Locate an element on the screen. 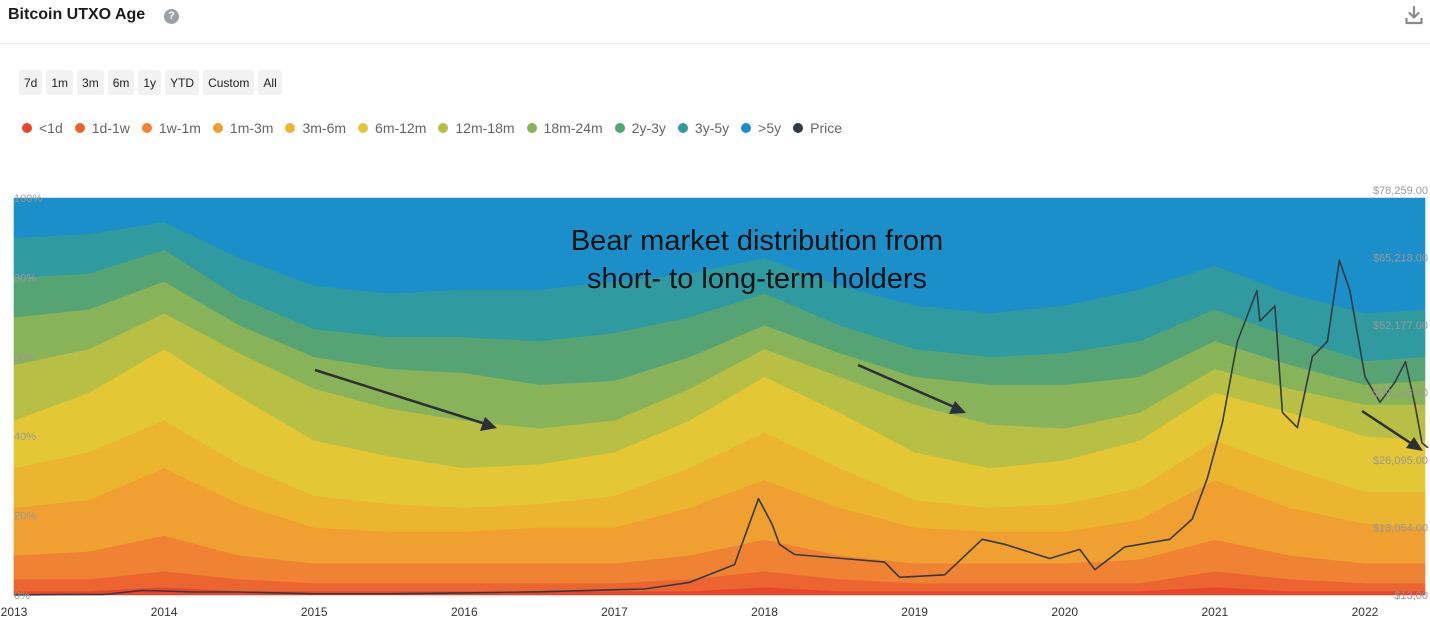 The width and height of the screenshot is (1430, 636). legend-item-price: Price is located at coordinates (817, 128).